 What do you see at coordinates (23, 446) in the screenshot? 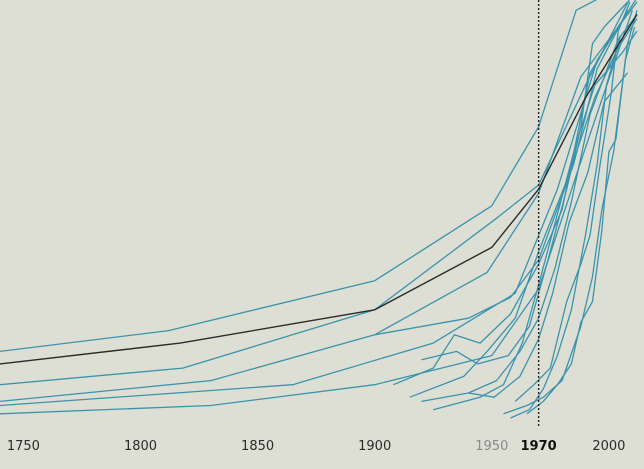
I see `x-tick-label-1750: 1750` at bounding box center [23, 446].